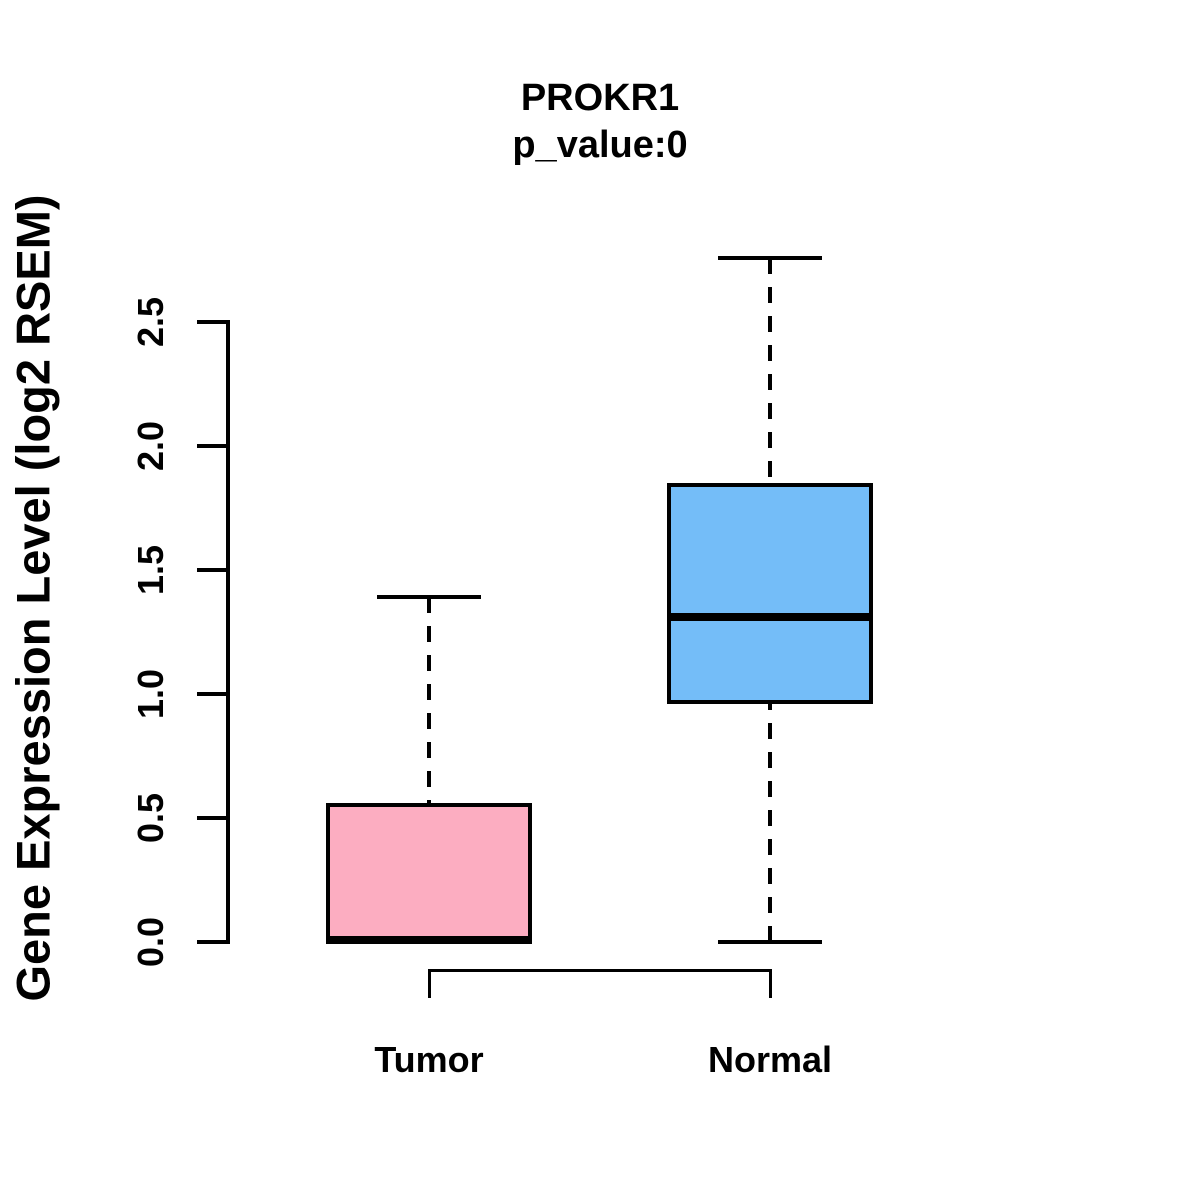 This screenshot has height=1200, width=1200. What do you see at coordinates (429, 1059) in the screenshot?
I see `x-category-label-tumor: Tumor` at bounding box center [429, 1059].